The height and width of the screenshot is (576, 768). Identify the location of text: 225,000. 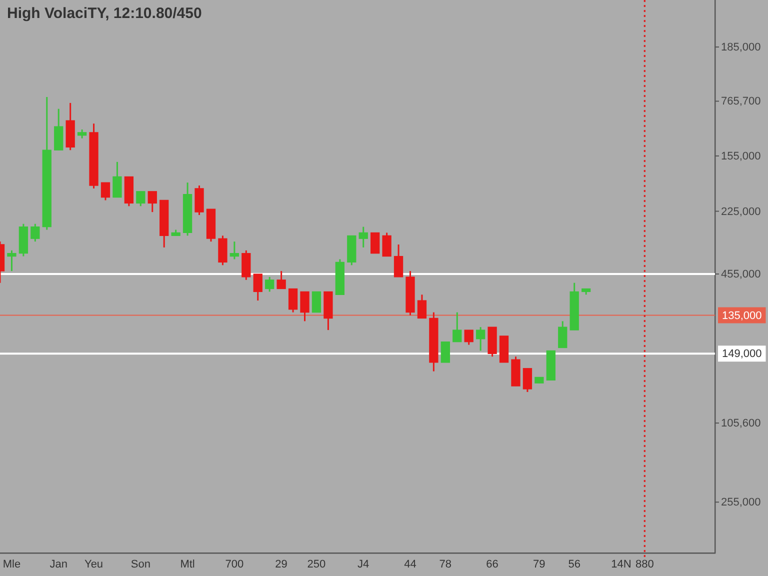
(741, 212).